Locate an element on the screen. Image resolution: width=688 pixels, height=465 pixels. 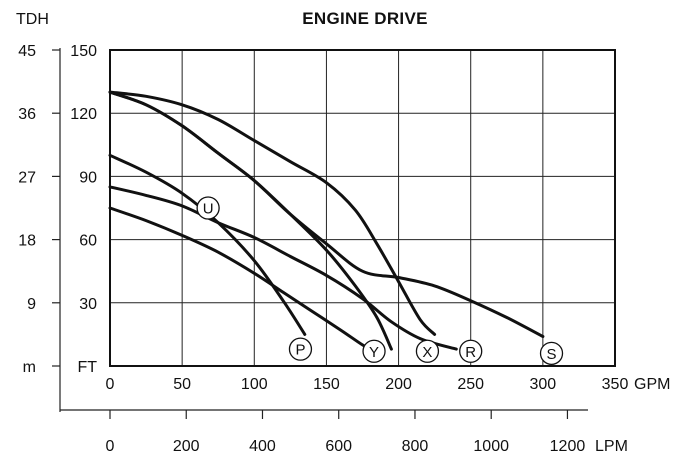
y-primary-tick-label: 150 is located at coordinates (83, 51).